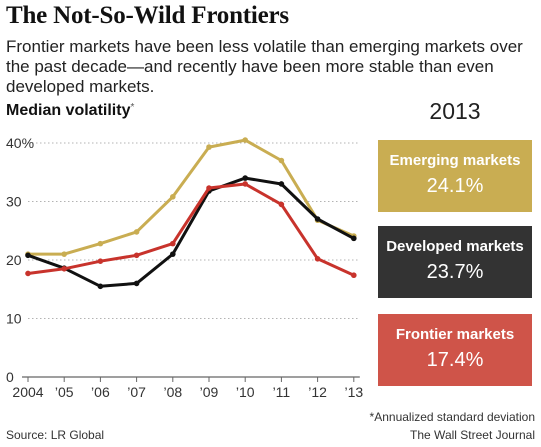  What do you see at coordinates (14, 260) in the screenshot?
I see `y-tick-label: 20` at bounding box center [14, 260].